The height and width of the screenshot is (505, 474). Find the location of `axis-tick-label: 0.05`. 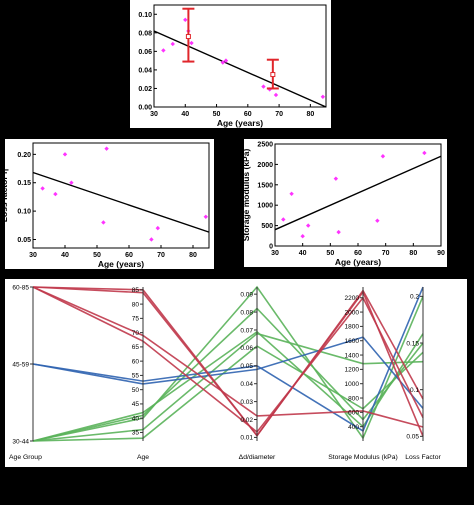

axis-tick-label: 0.05 is located at coordinates (246, 366).